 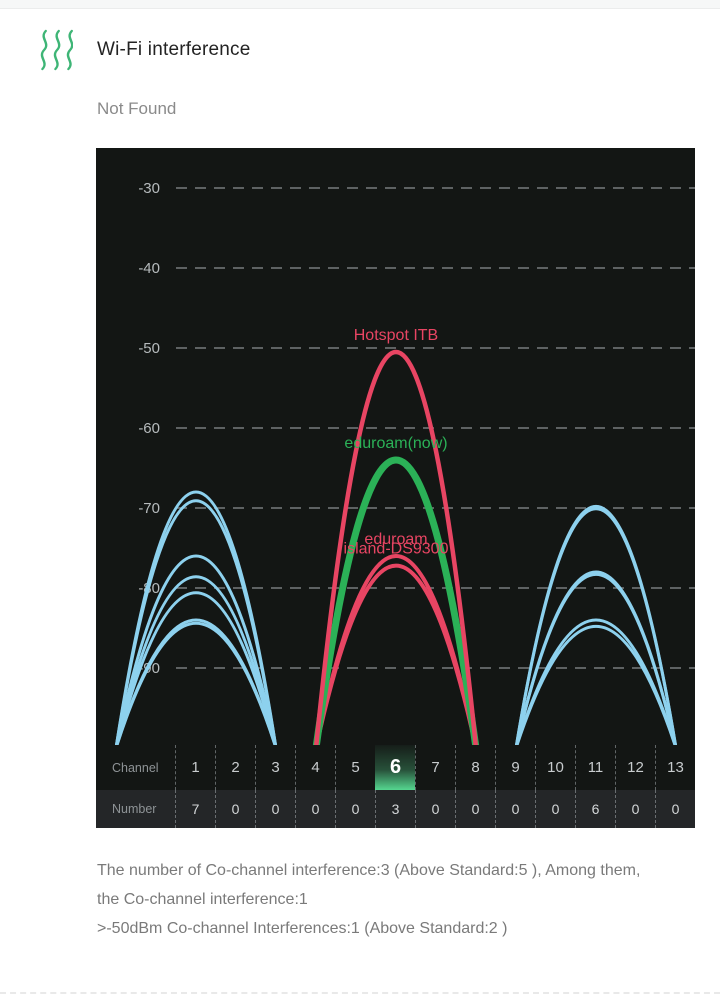 What do you see at coordinates (135, 767) in the screenshot?
I see `channel-row-label: Channel` at bounding box center [135, 767].